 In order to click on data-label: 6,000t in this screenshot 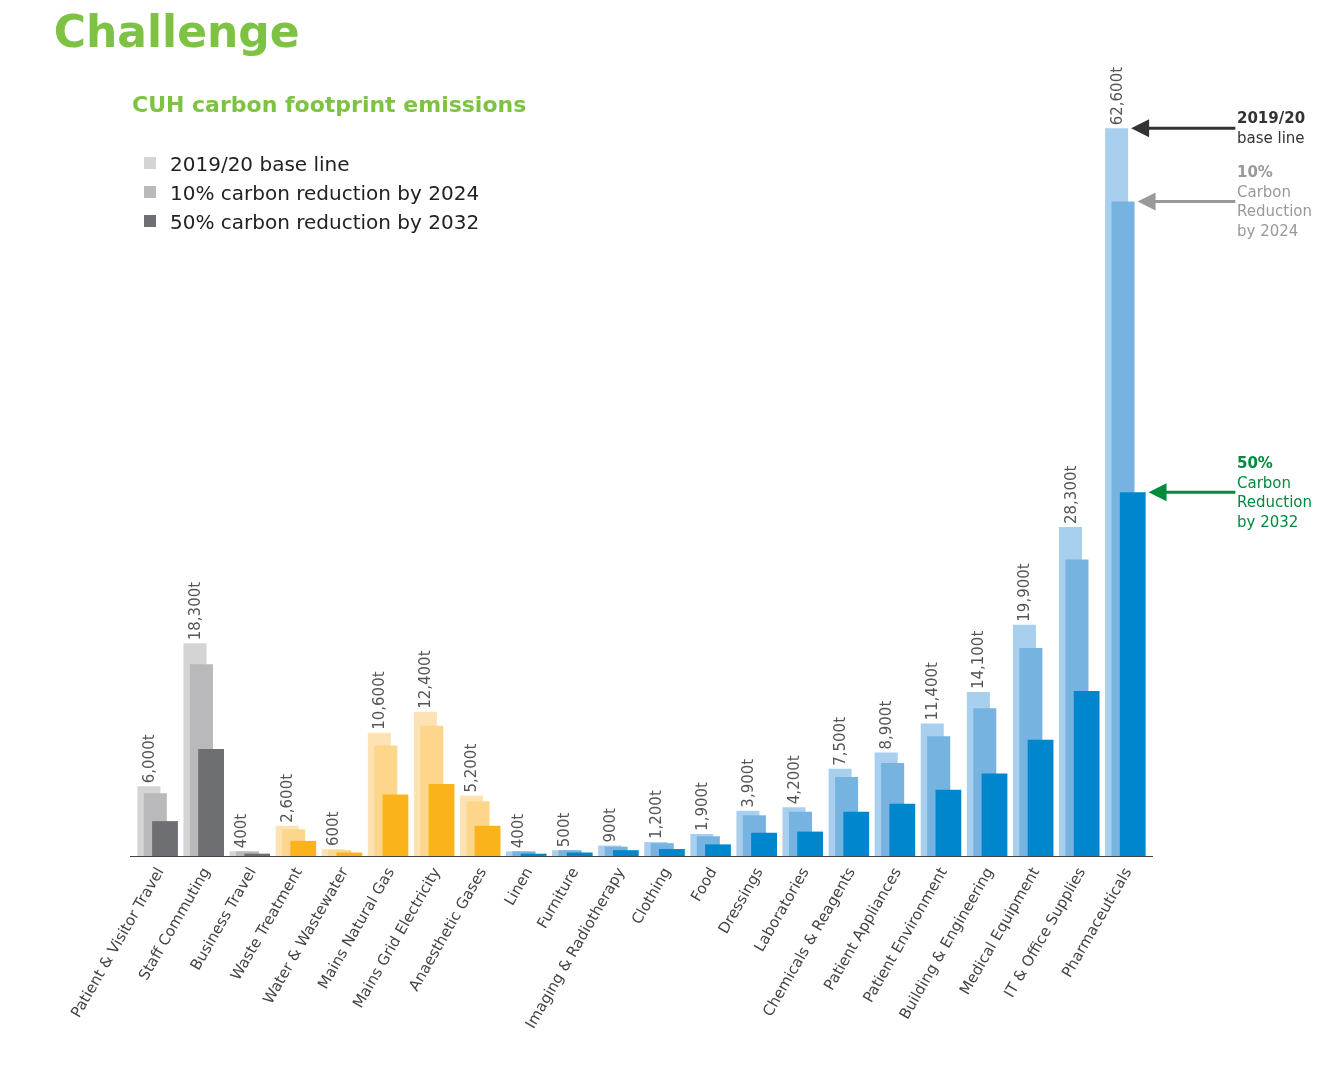, I will do `click(148, 759)`.